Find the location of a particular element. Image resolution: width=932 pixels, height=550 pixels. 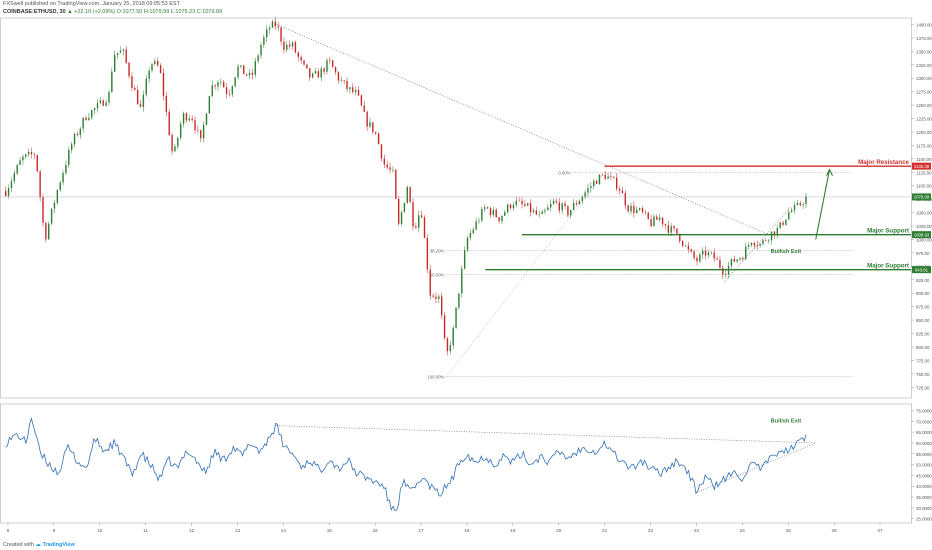

rsi-tick-label: 60.0000 is located at coordinates (924, 443).